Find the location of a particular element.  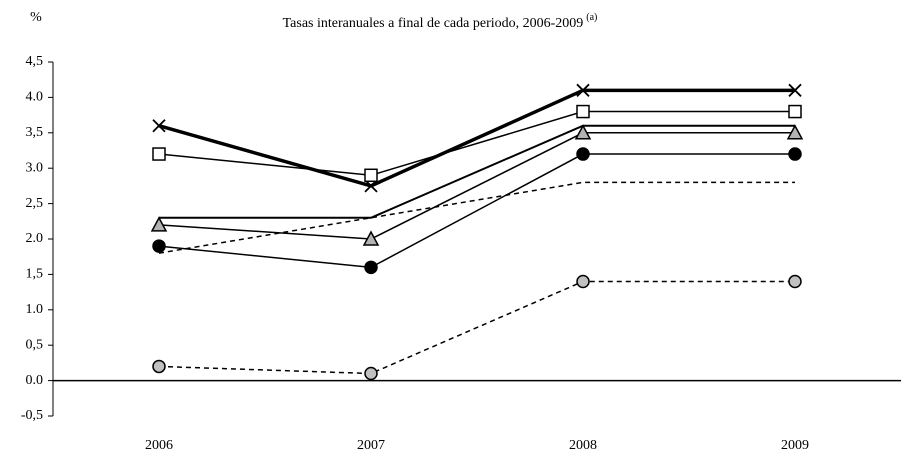

y-tick-label: 3,5 is located at coordinates (35, 132).